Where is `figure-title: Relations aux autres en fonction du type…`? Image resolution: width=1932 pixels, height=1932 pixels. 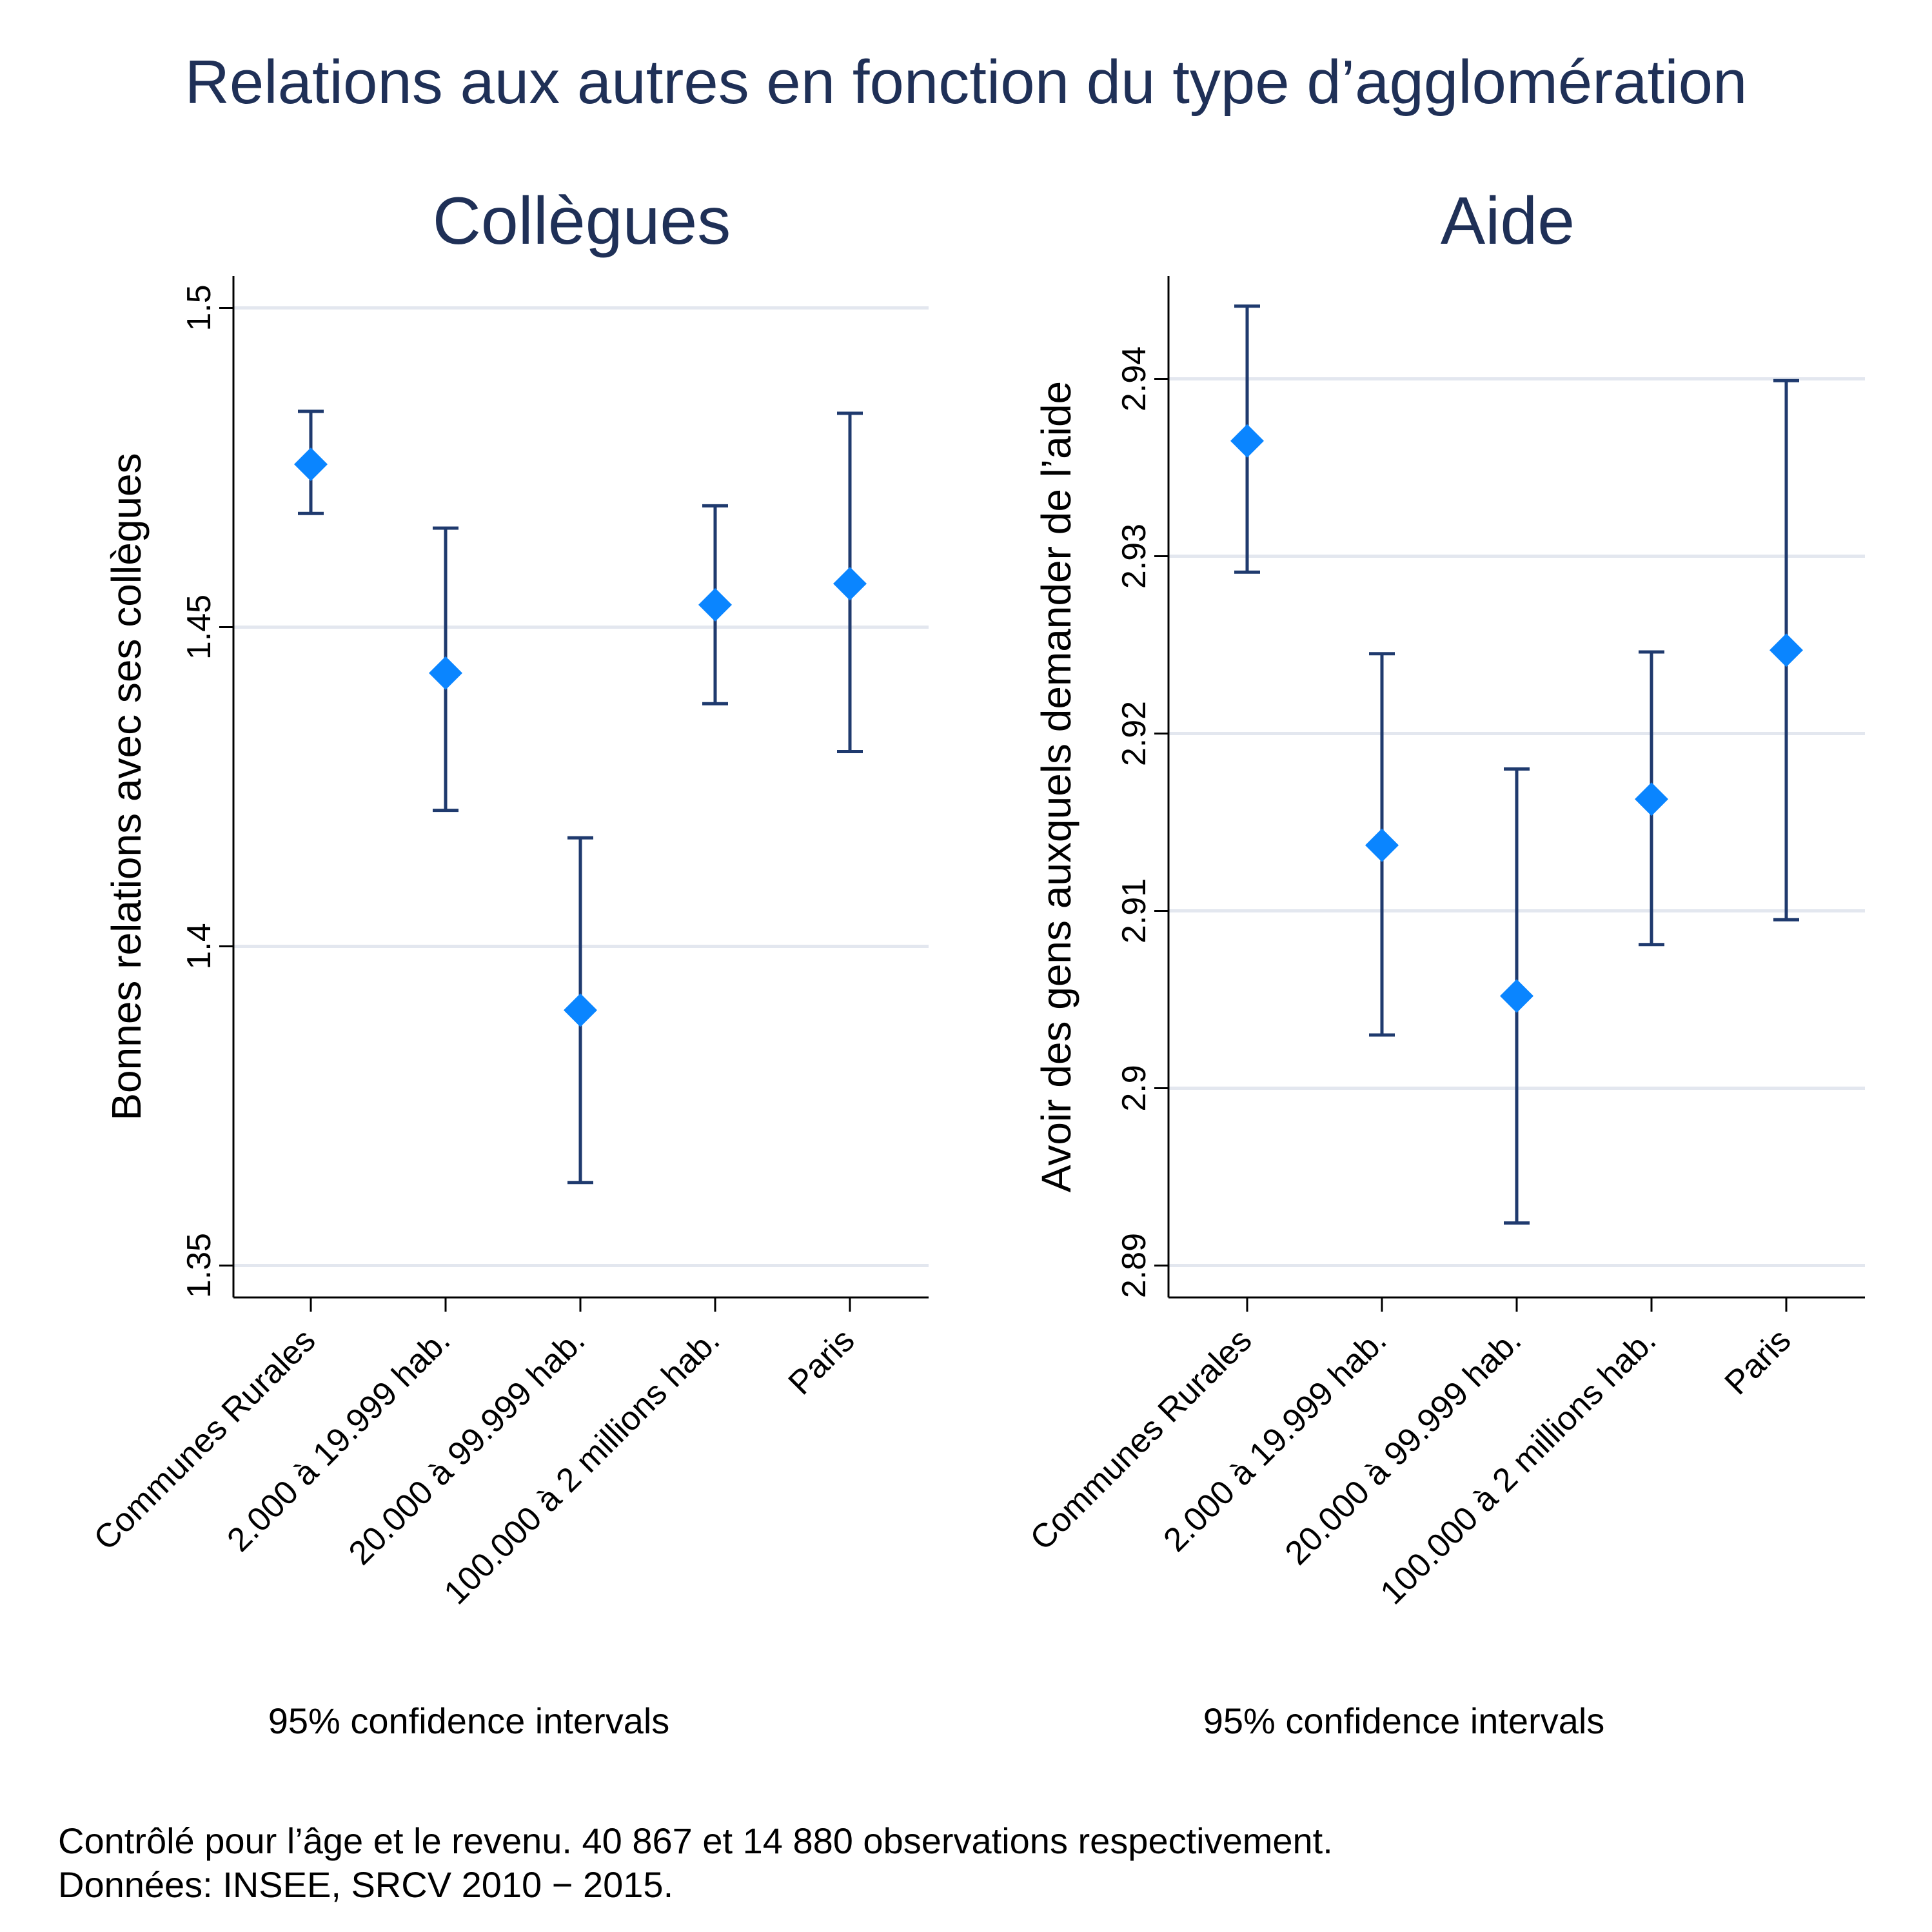 figure-title: Relations aux autres en fonction du type… is located at coordinates (966, 82).